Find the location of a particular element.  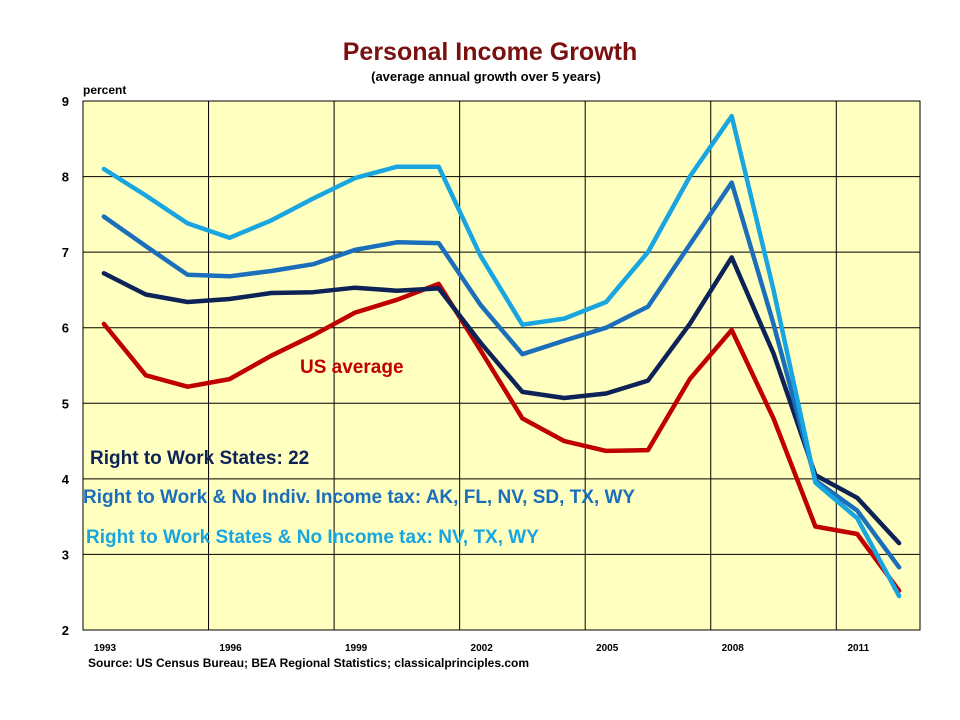

y-axis-unit: percent is located at coordinates (104, 90).